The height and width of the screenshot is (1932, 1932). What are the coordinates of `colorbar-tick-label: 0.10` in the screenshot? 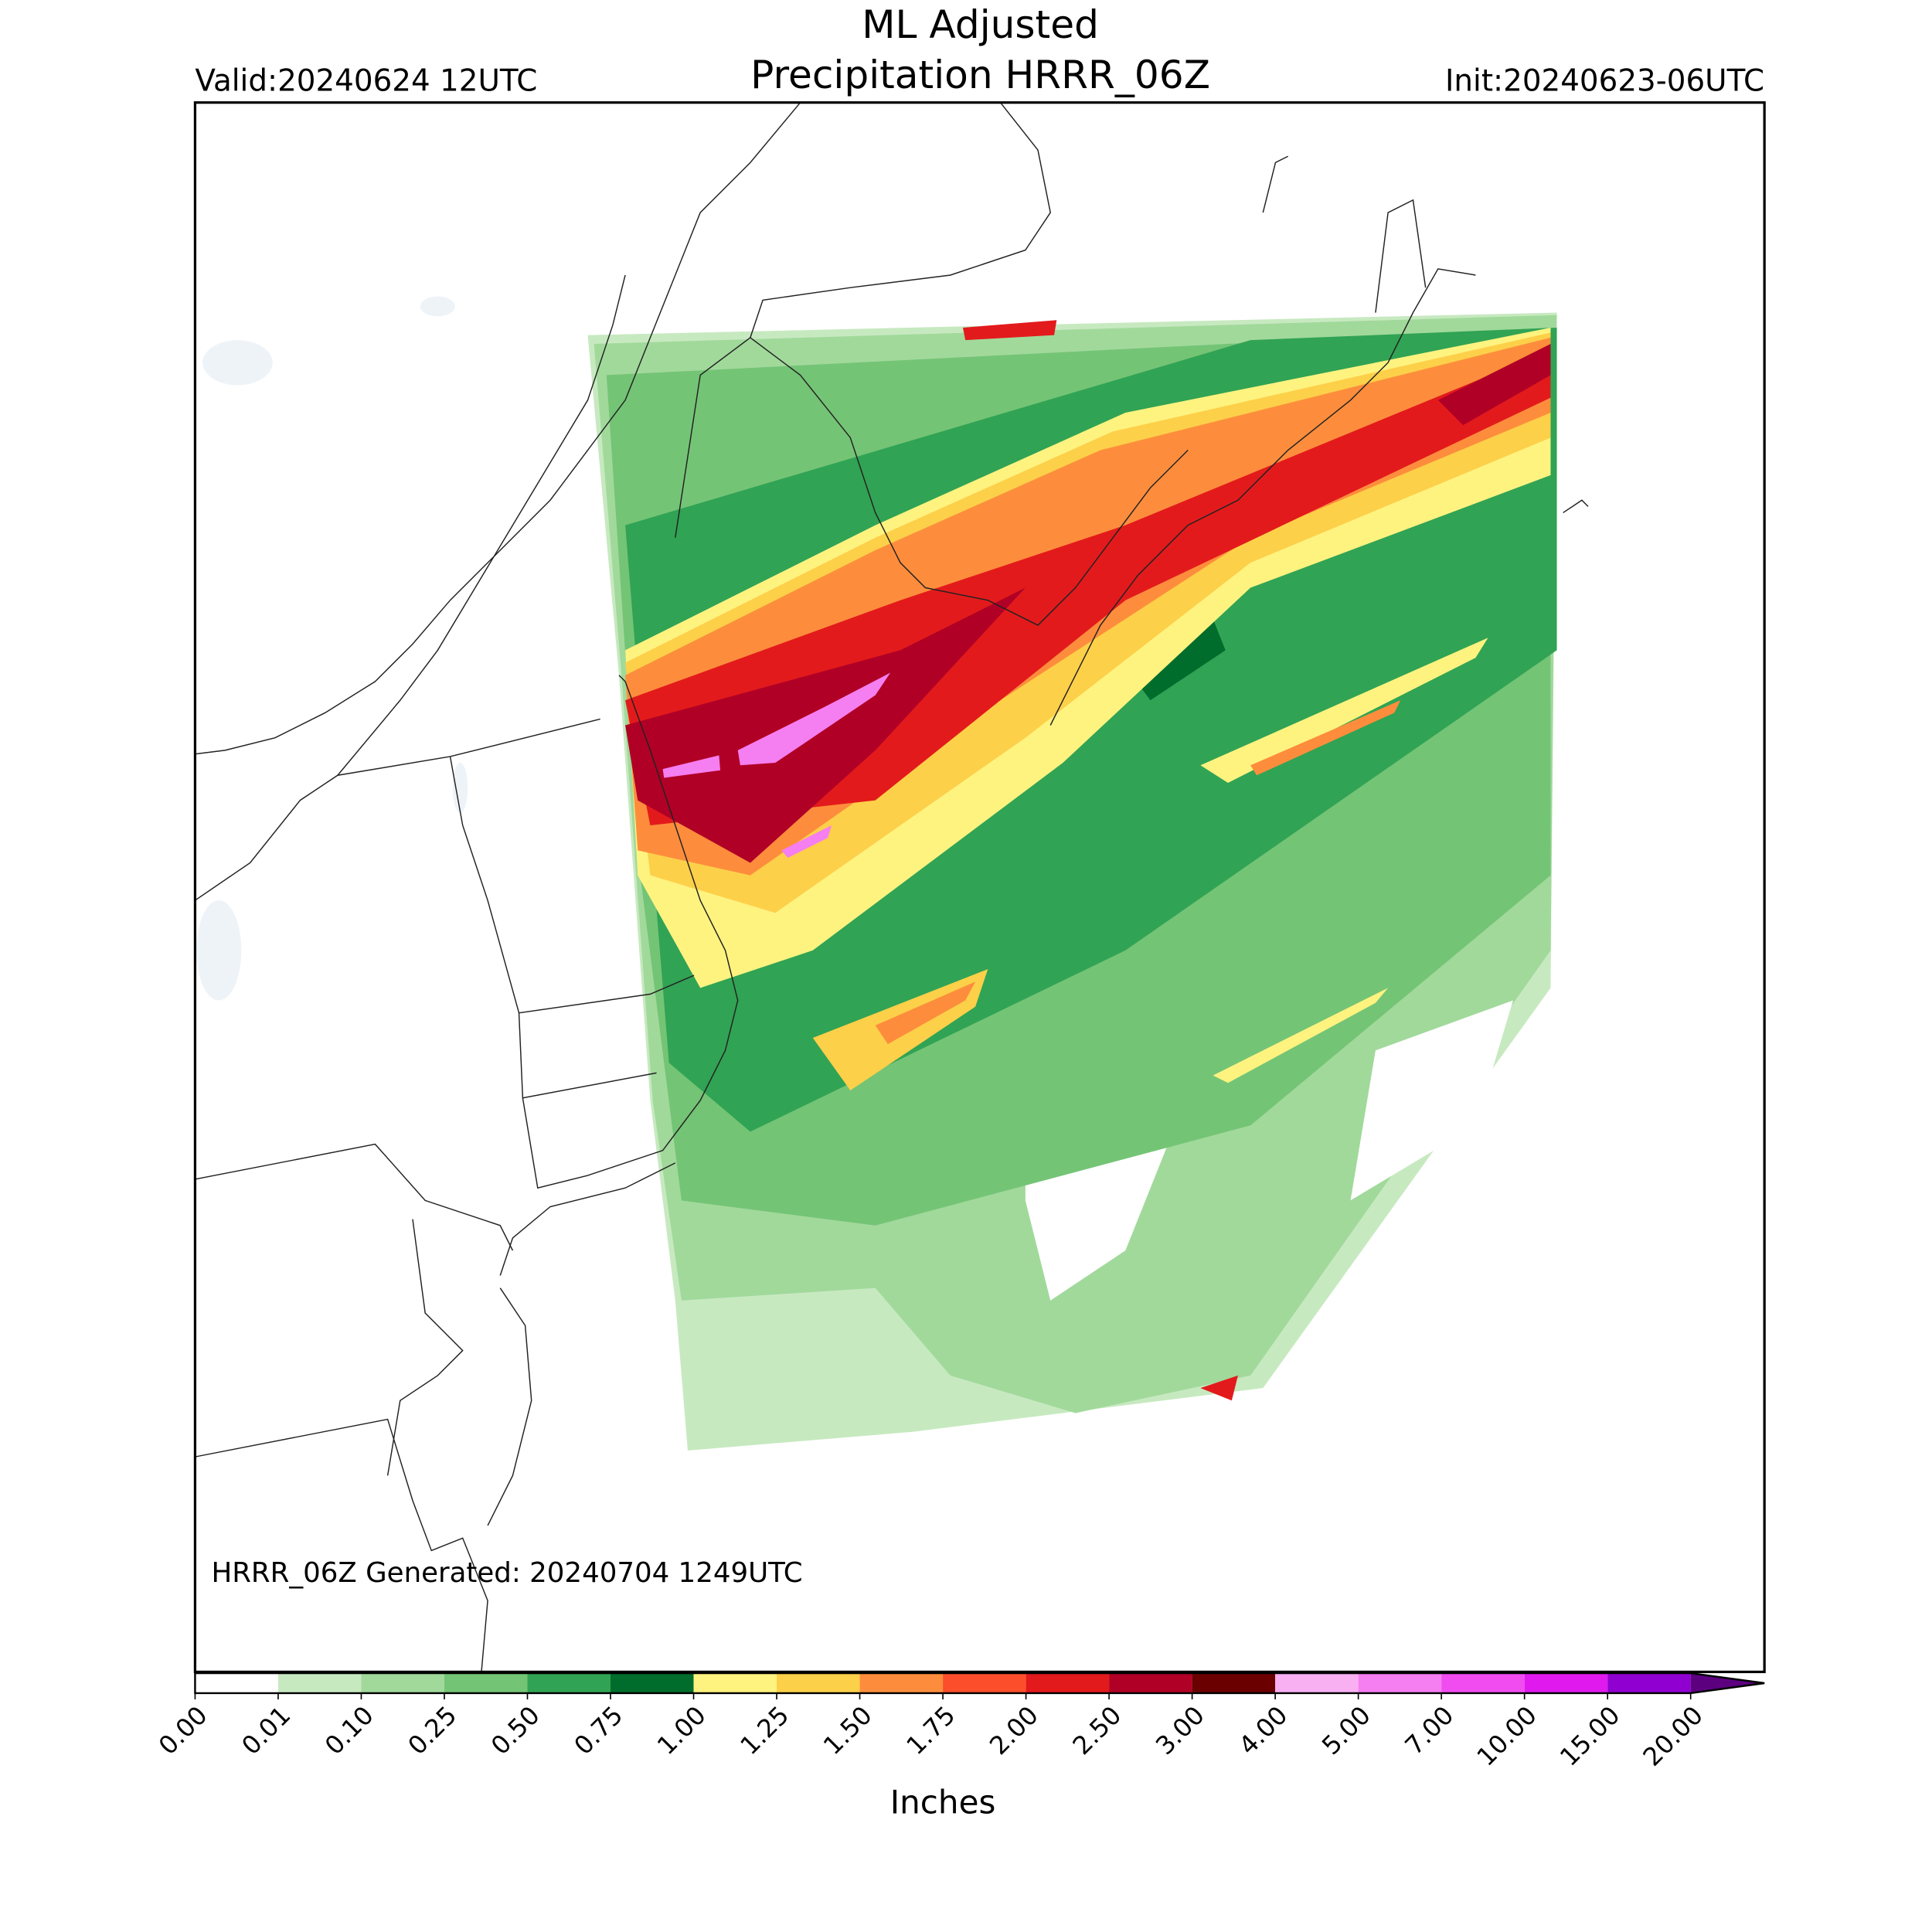 It's located at (349, 1730).